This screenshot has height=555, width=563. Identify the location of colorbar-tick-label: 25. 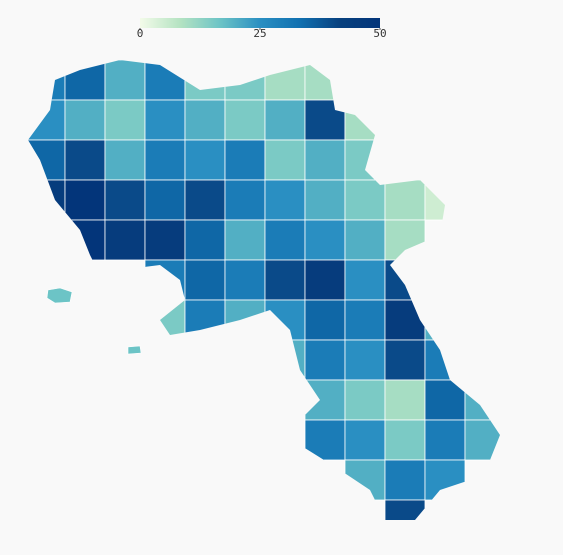
(259, 33).